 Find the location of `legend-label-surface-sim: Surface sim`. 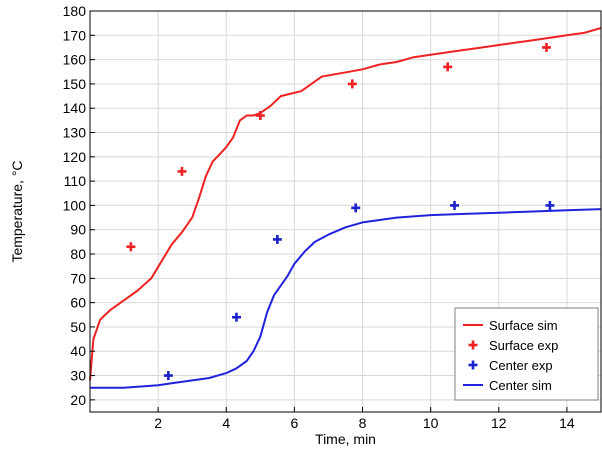

legend-label-surface-sim: Surface sim is located at coordinates (523, 325).